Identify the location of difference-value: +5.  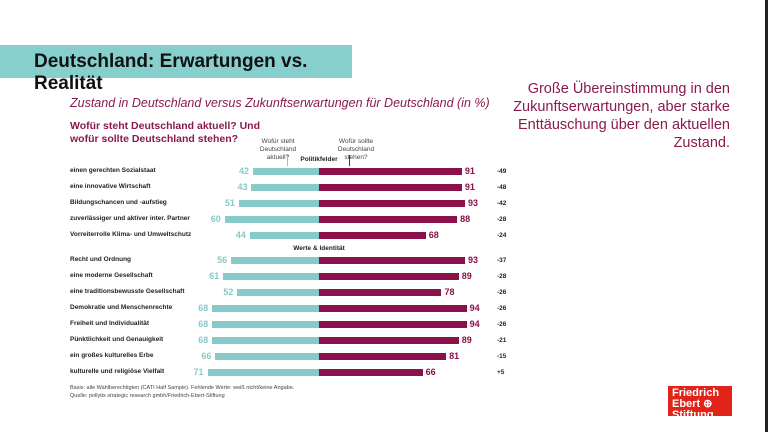
(501, 372).